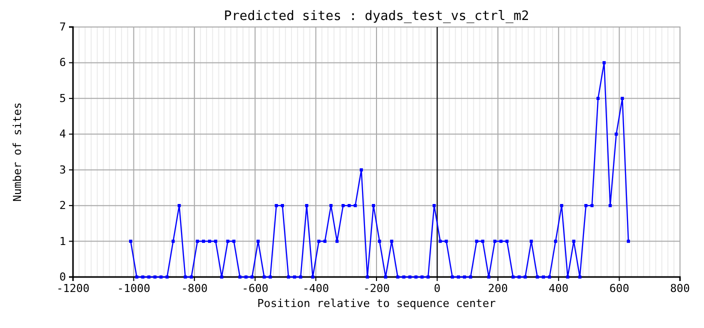 Image resolution: width=704 pixels, height=328 pixels. I want to click on y-tick-label: 3, so click(62, 169).